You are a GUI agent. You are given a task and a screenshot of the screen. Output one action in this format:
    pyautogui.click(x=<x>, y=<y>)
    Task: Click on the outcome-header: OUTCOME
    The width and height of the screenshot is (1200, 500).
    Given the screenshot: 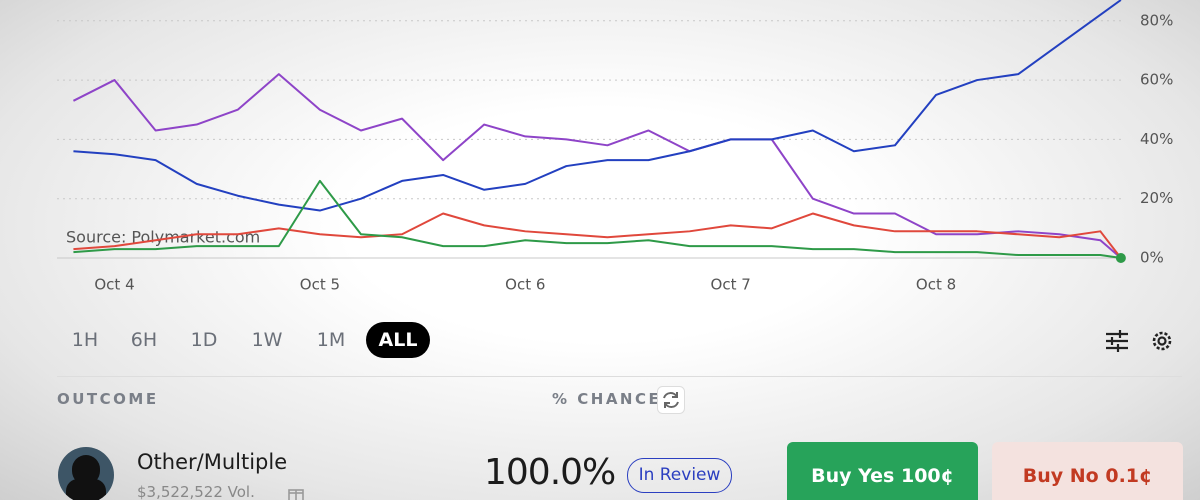 What is the action you would take?
    pyautogui.click(x=108, y=399)
    